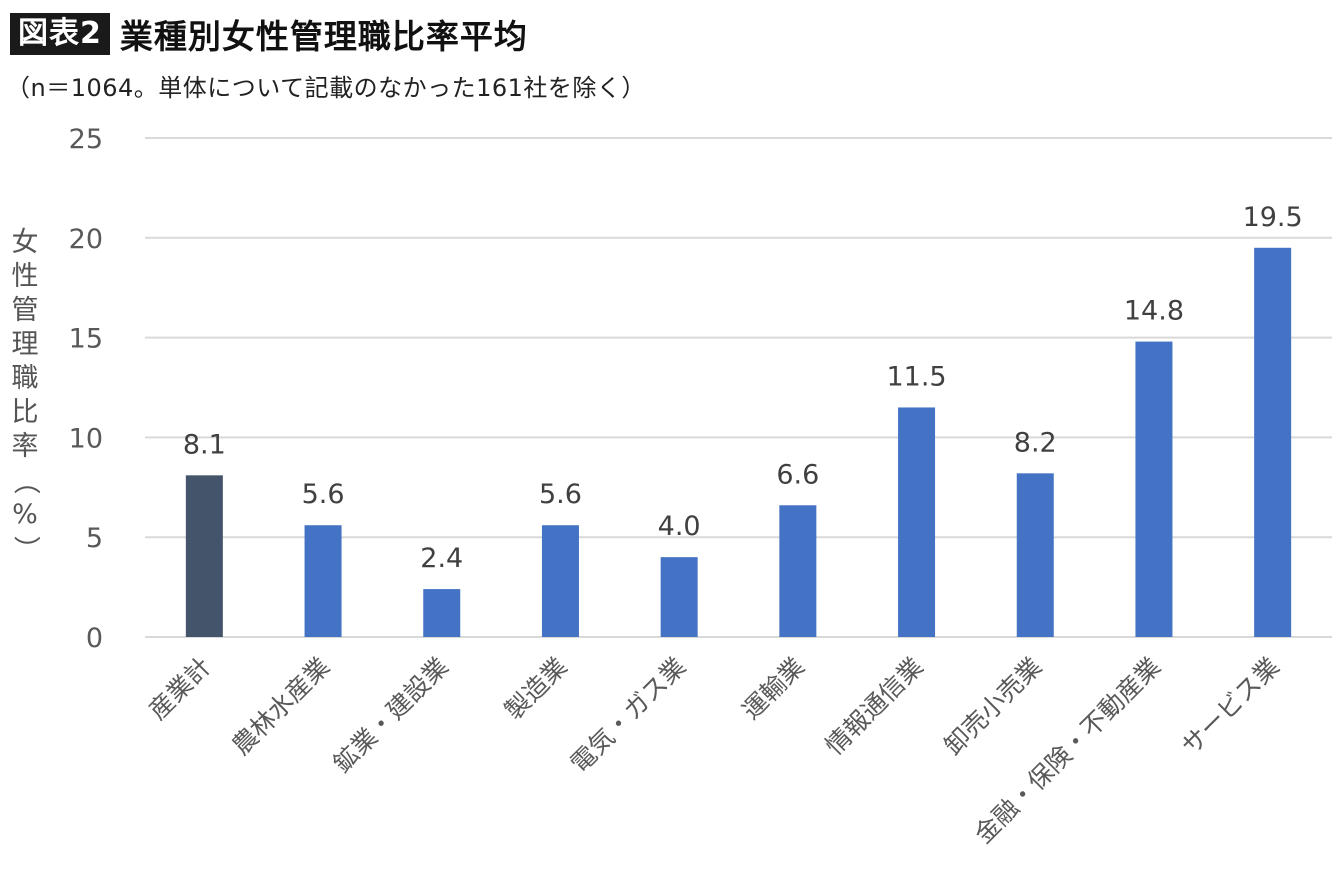  What do you see at coordinates (94, 638) in the screenshot?
I see `y-tick-label: 0` at bounding box center [94, 638].